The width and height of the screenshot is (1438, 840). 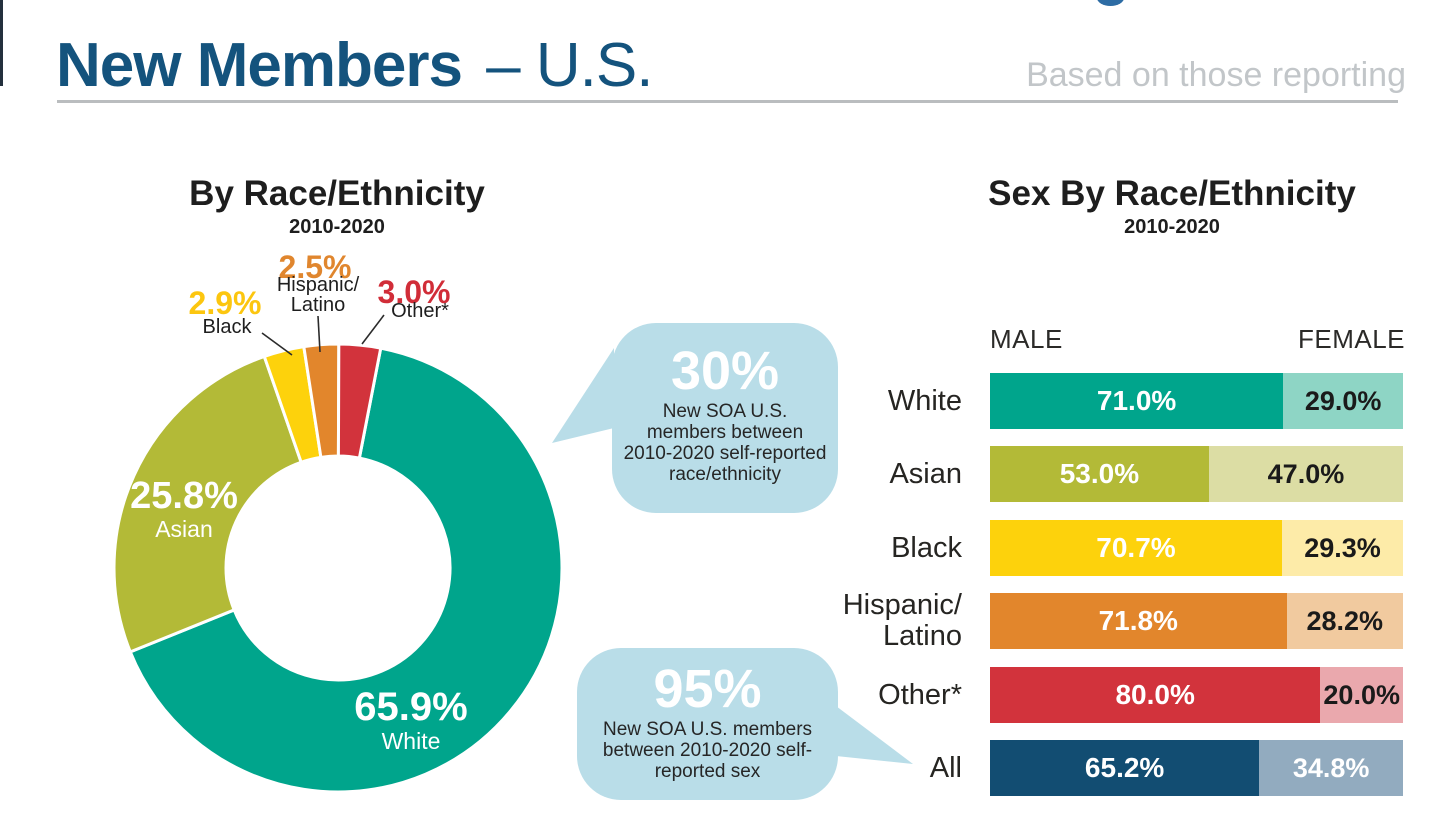 I want to click on donut-label-white-name: White, so click(x=411, y=741).